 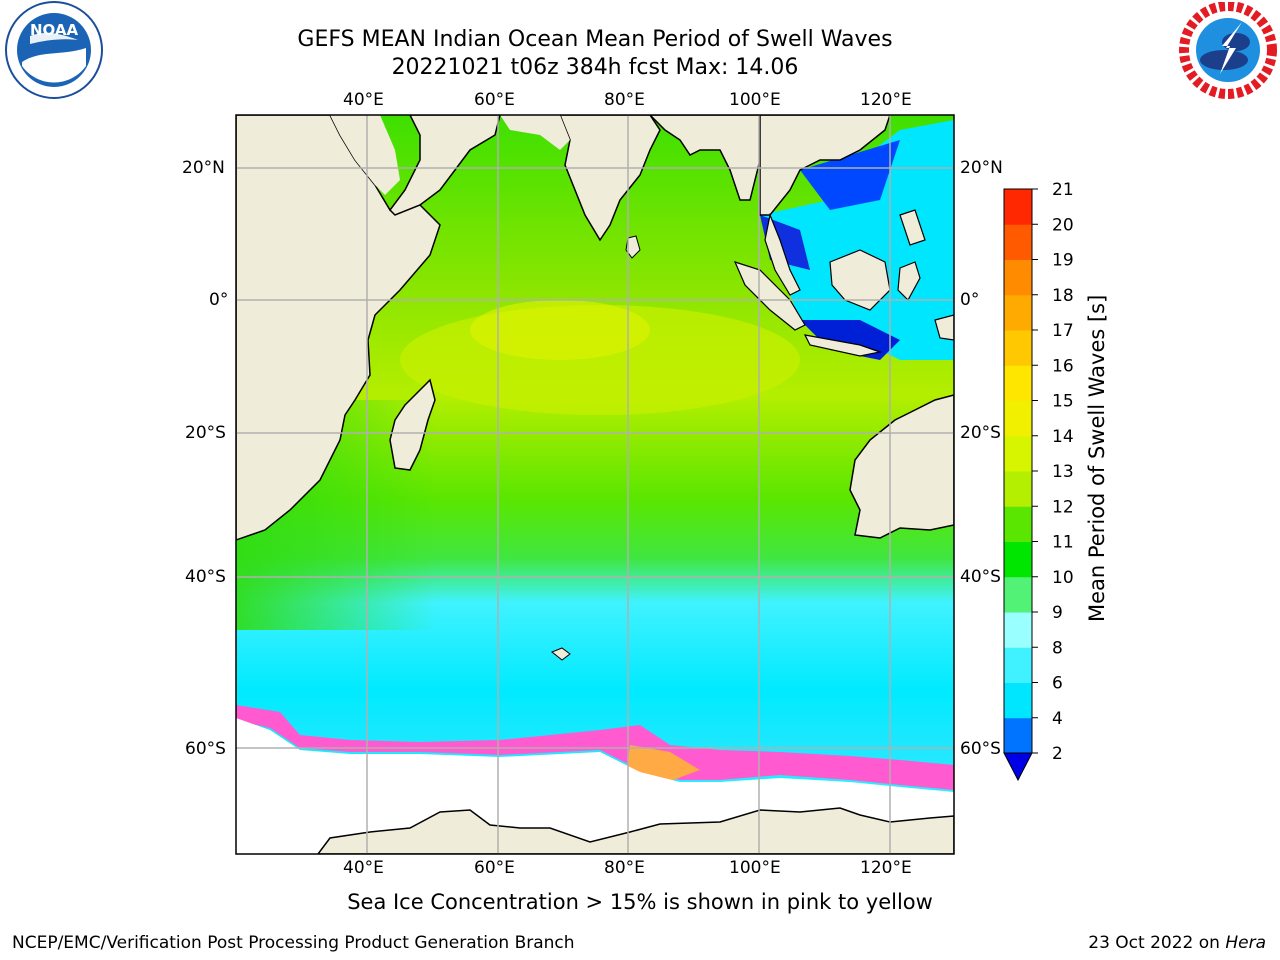 I want to click on lon-label-bottom-40e: 40°E, so click(x=363, y=868).